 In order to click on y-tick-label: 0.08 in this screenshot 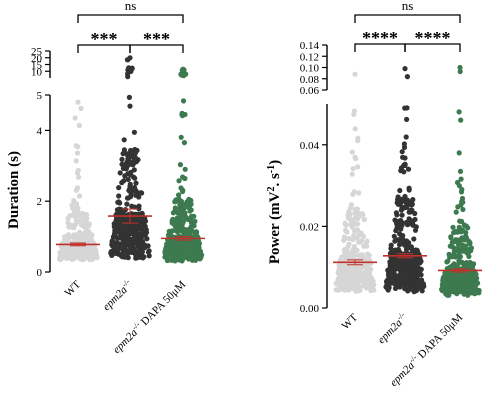, I will do `click(310, 80)`.